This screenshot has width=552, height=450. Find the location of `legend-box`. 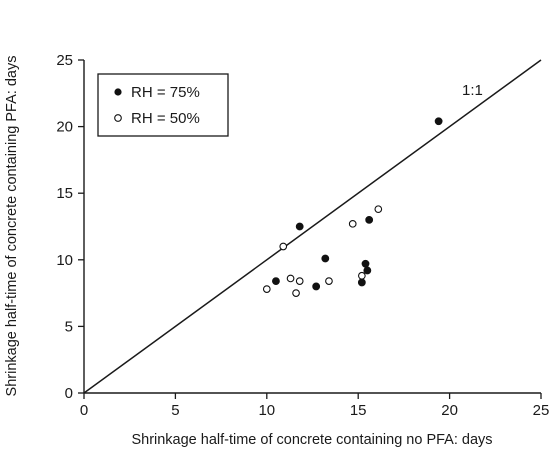

legend-box is located at coordinates (163, 105).